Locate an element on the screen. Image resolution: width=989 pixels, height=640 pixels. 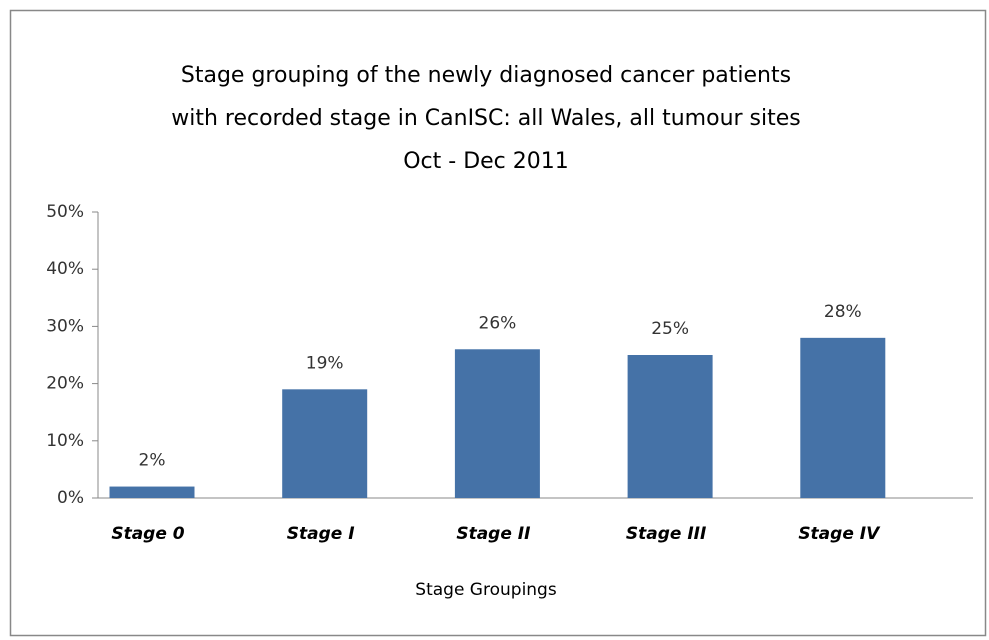
value-label: 2% is located at coordinates (152, 461).